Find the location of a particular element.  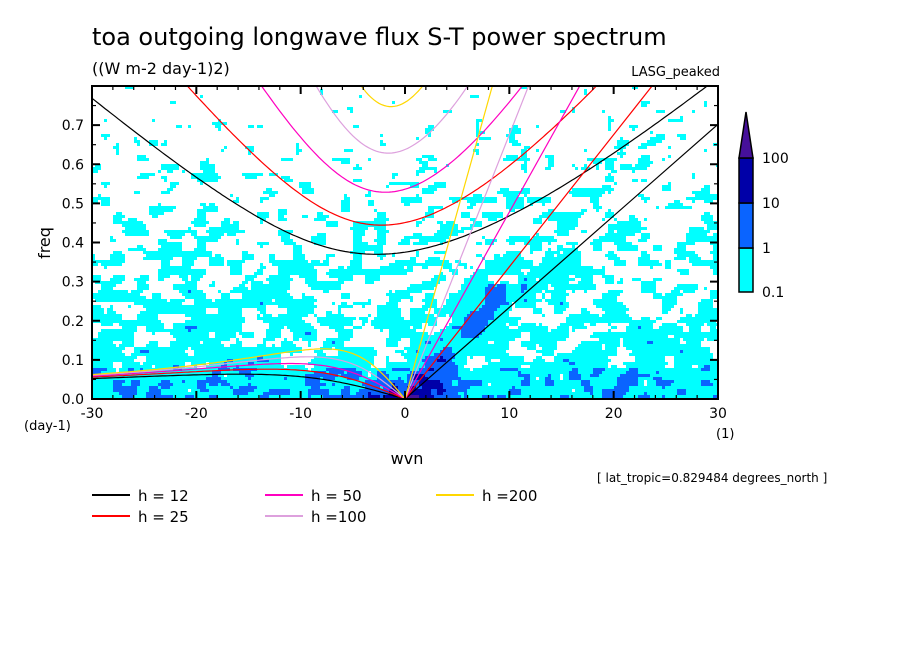

y-axis-label: freq is located at coordinates (44, 243).